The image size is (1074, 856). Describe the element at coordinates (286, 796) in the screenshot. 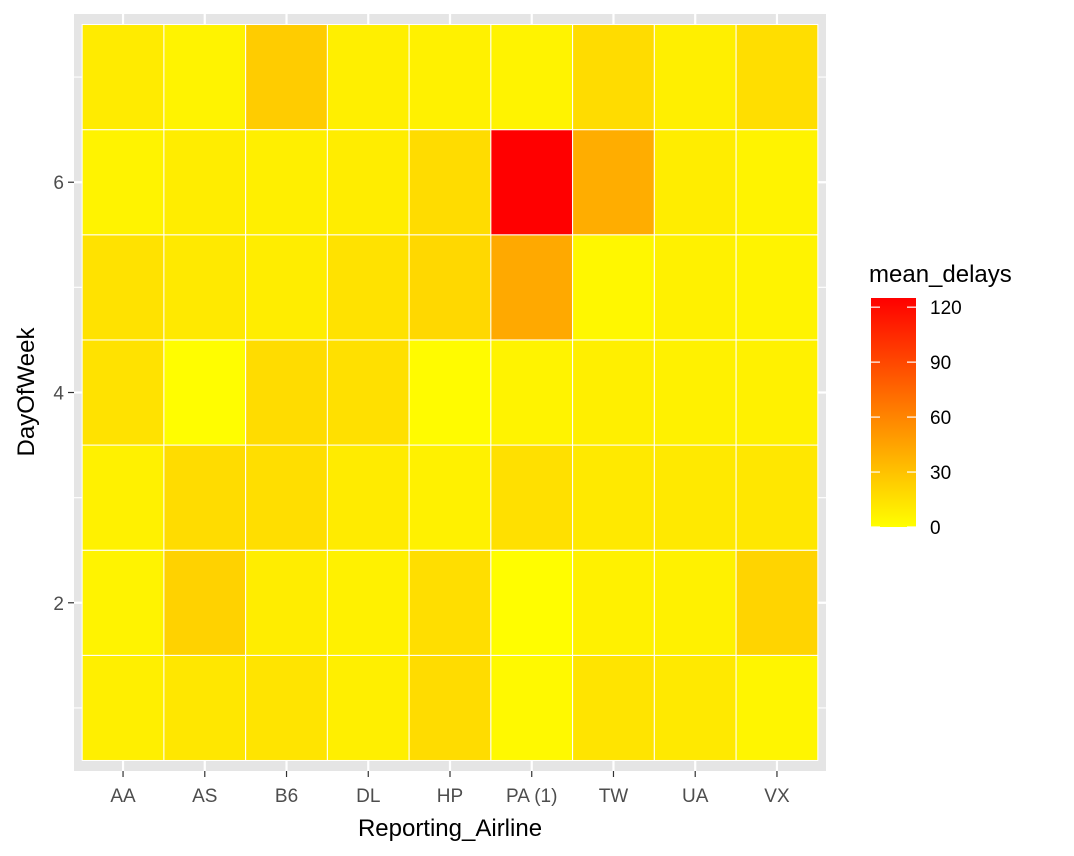

I see `x-tick-label: B6` at that location.